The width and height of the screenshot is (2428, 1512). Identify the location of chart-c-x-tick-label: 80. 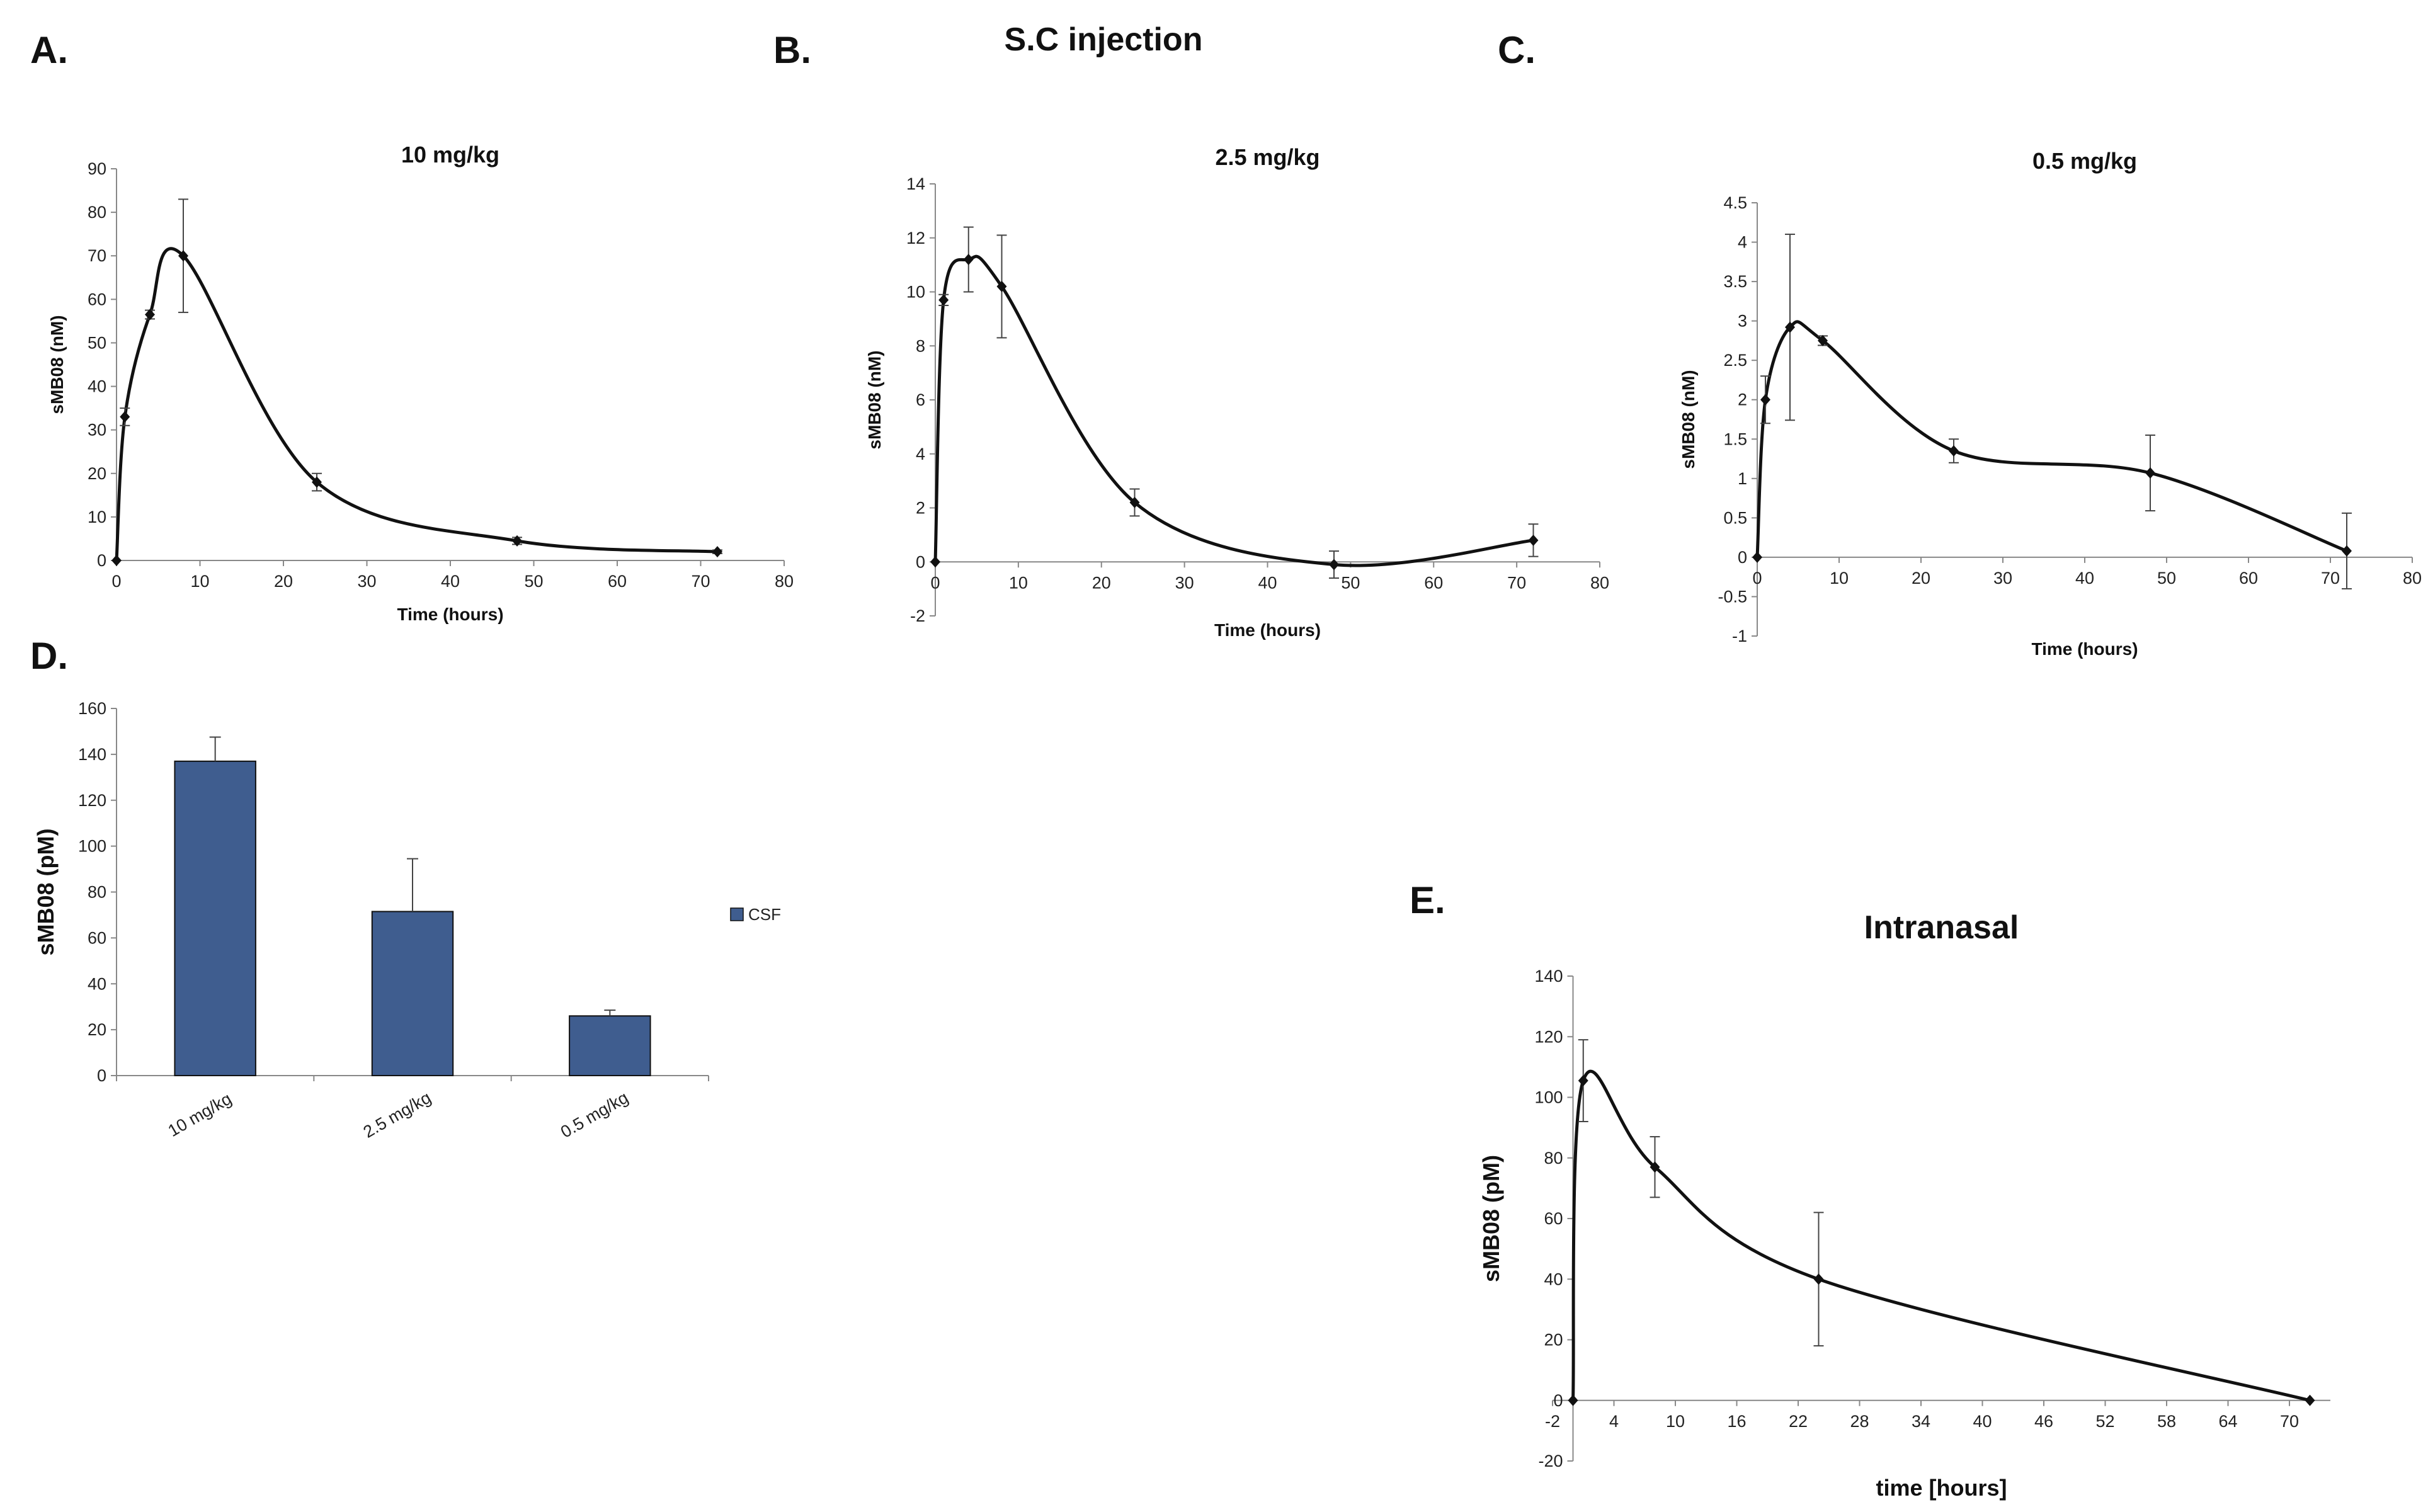
(2412, 579).